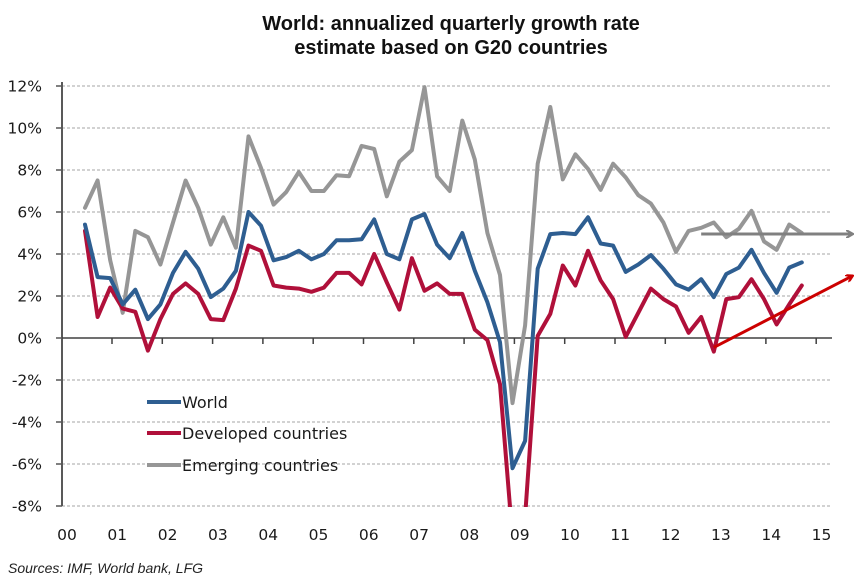 Image resolution: width=862 pixels, height=582 pixels. Describe the element at coordinates (520, 535) in the screenshot. I see `x-tick-label: 09` at that location.